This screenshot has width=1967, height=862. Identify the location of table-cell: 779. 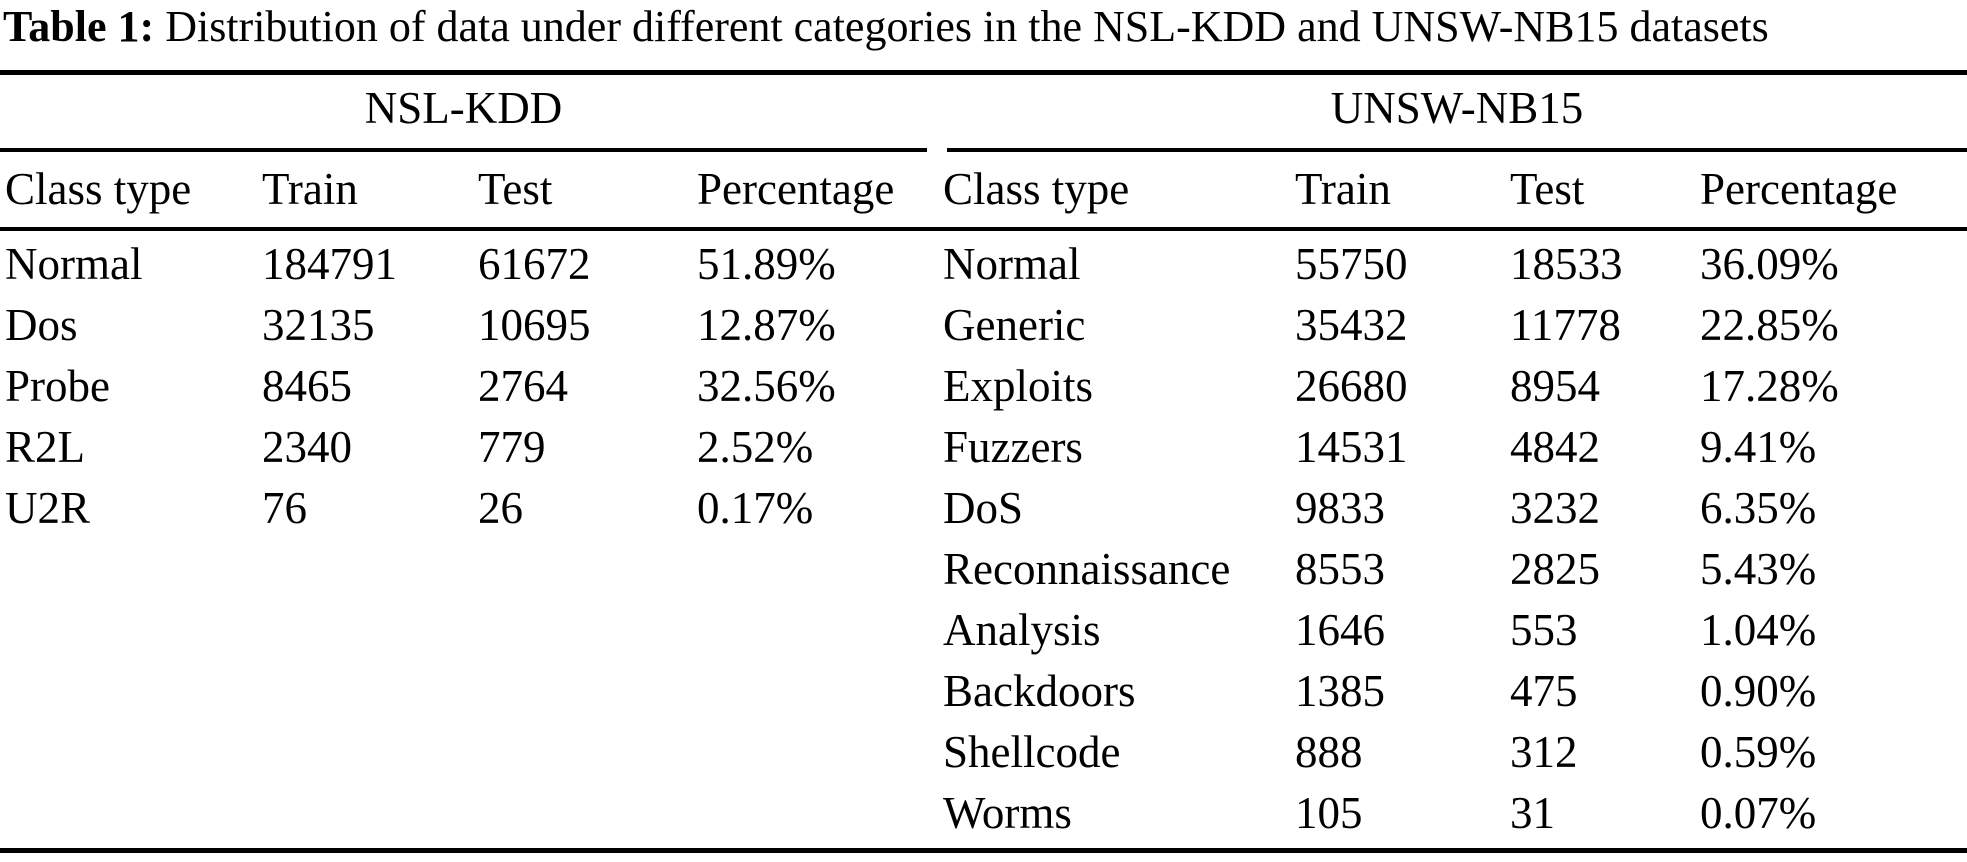
(512, 447).